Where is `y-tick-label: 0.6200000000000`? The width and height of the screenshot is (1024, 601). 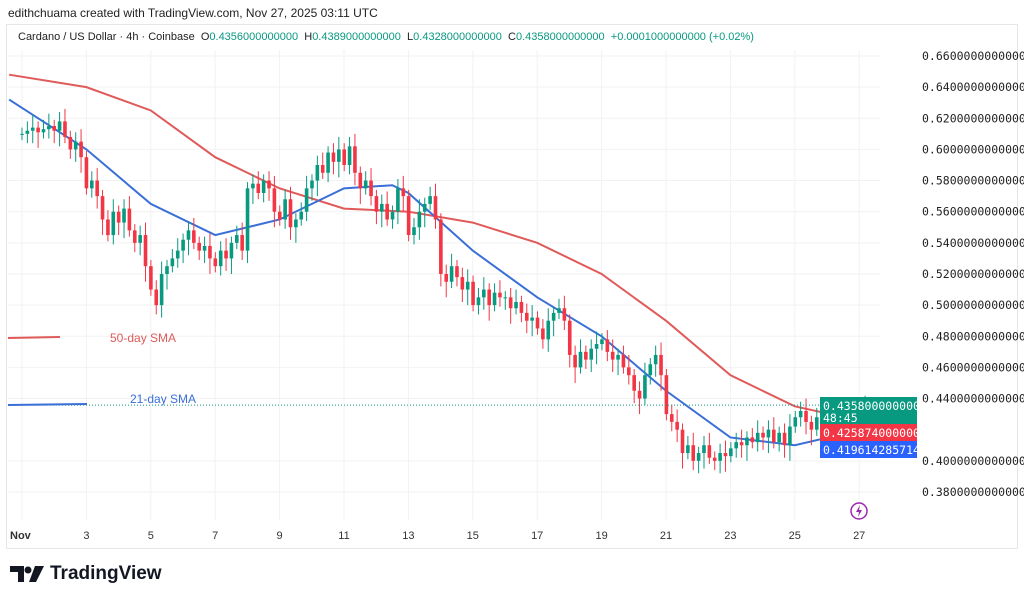 y-tick-label: 0.6200000000000 is located at coordinates (973, 118).